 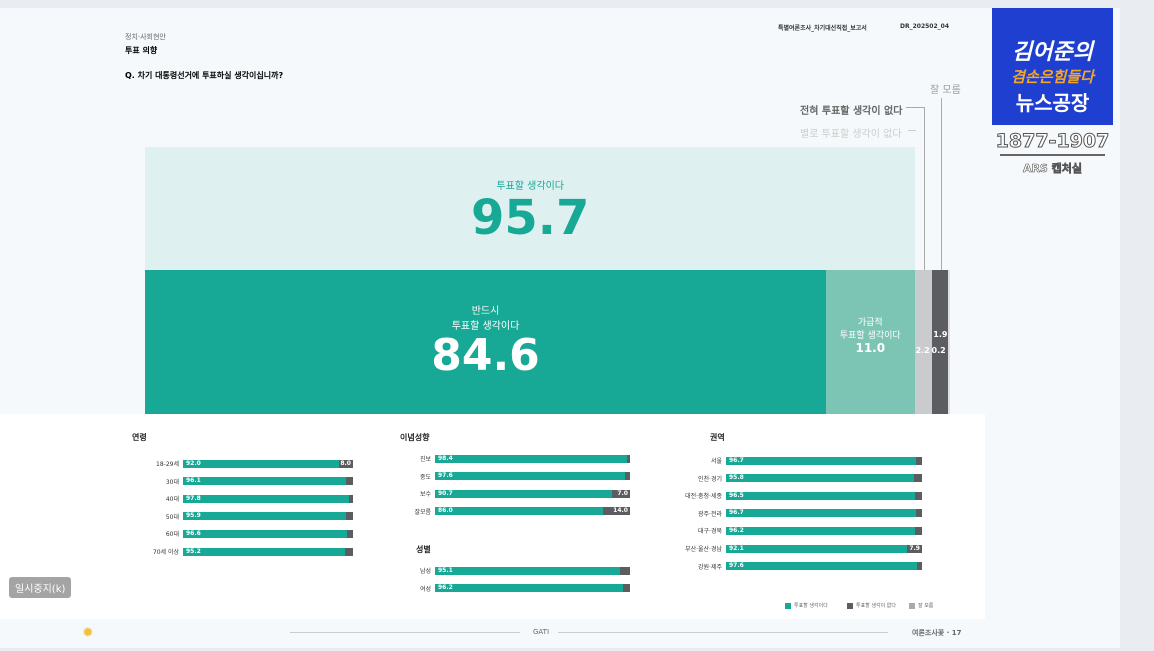 I want to click on bar-row: 97.8, so click(x=268, y=498).